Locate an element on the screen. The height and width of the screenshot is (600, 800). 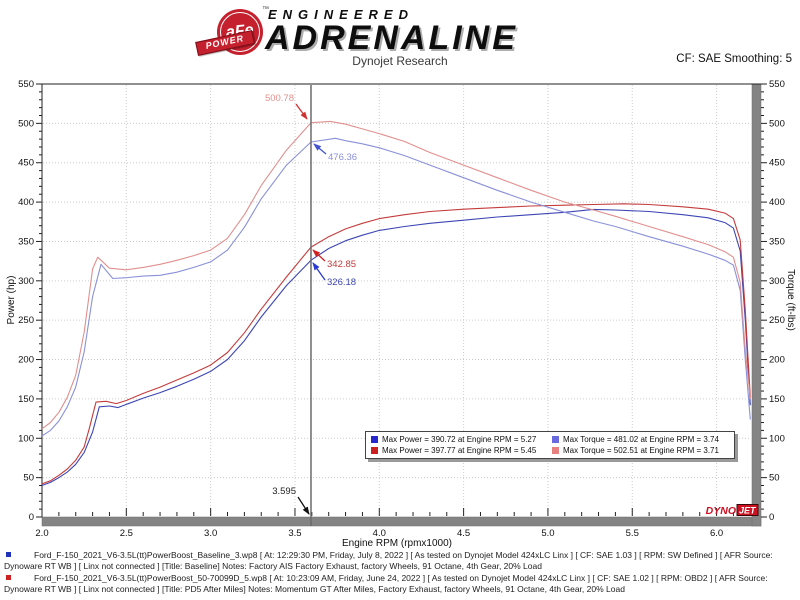
x-axis-label: Engine RPM (rpmx1000) is located at coordinates (397, 543).